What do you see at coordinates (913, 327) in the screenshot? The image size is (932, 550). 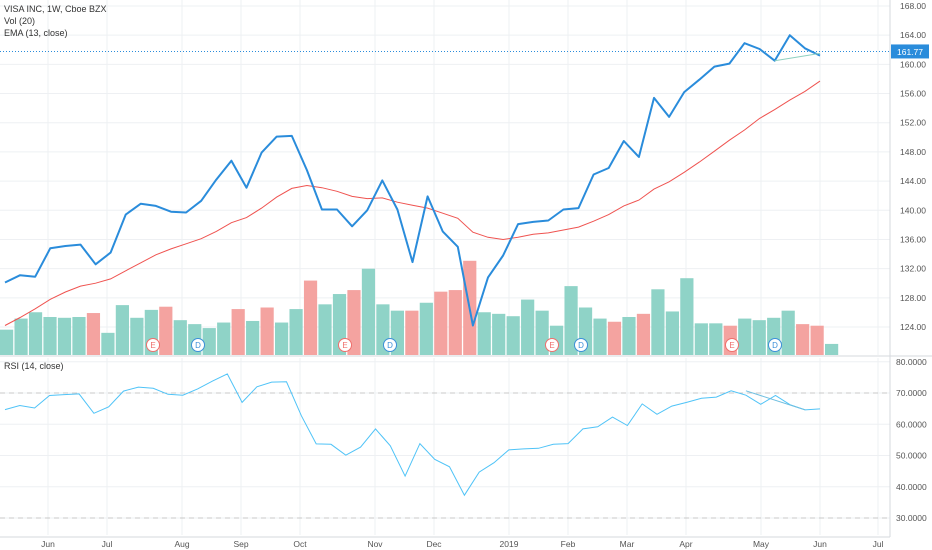 I see `price-tick-label: 124.00` at bounding box center [913, 327].